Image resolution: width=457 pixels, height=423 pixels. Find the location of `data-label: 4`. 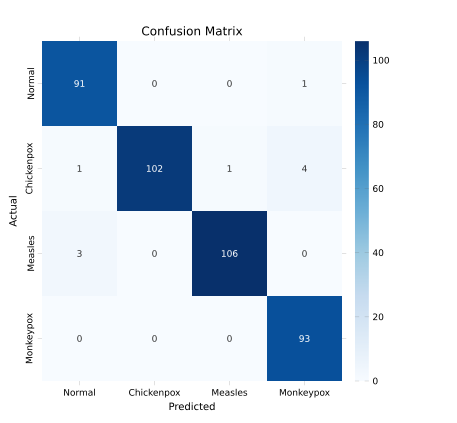

data-label: 4 is located at coordinates (304, 168).